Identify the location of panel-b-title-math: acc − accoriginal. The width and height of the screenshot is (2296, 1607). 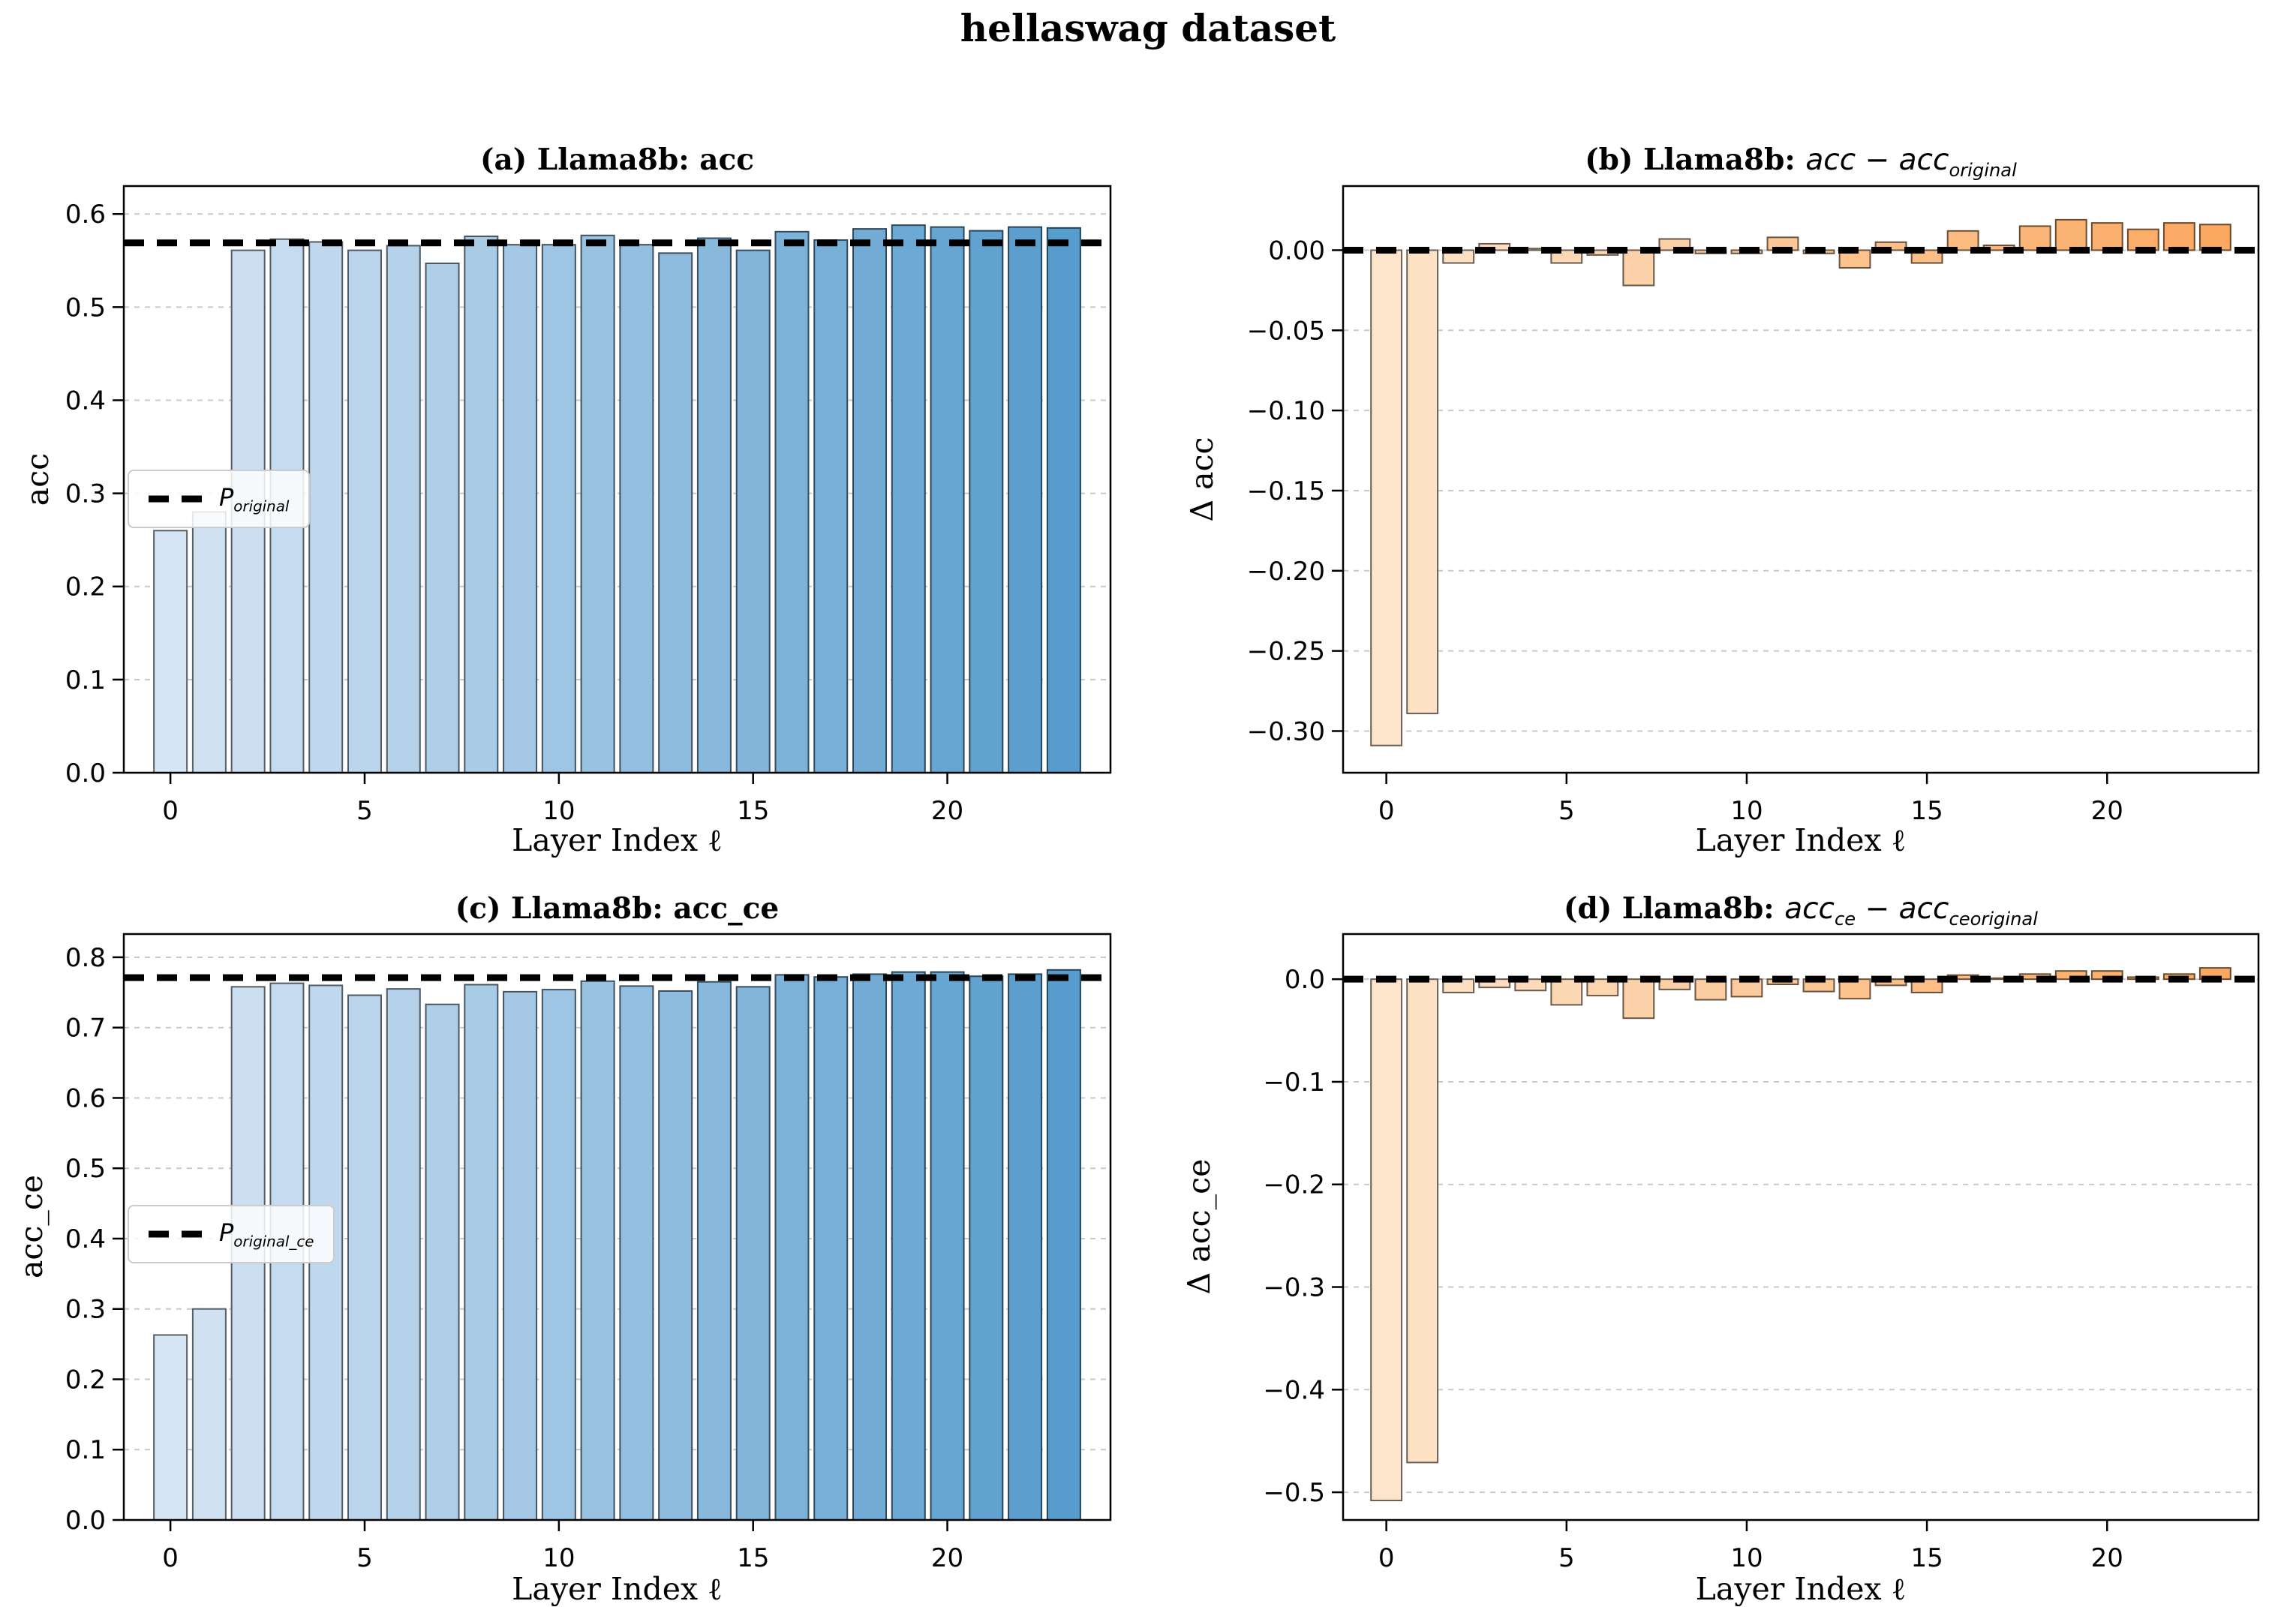
(1911, 162).